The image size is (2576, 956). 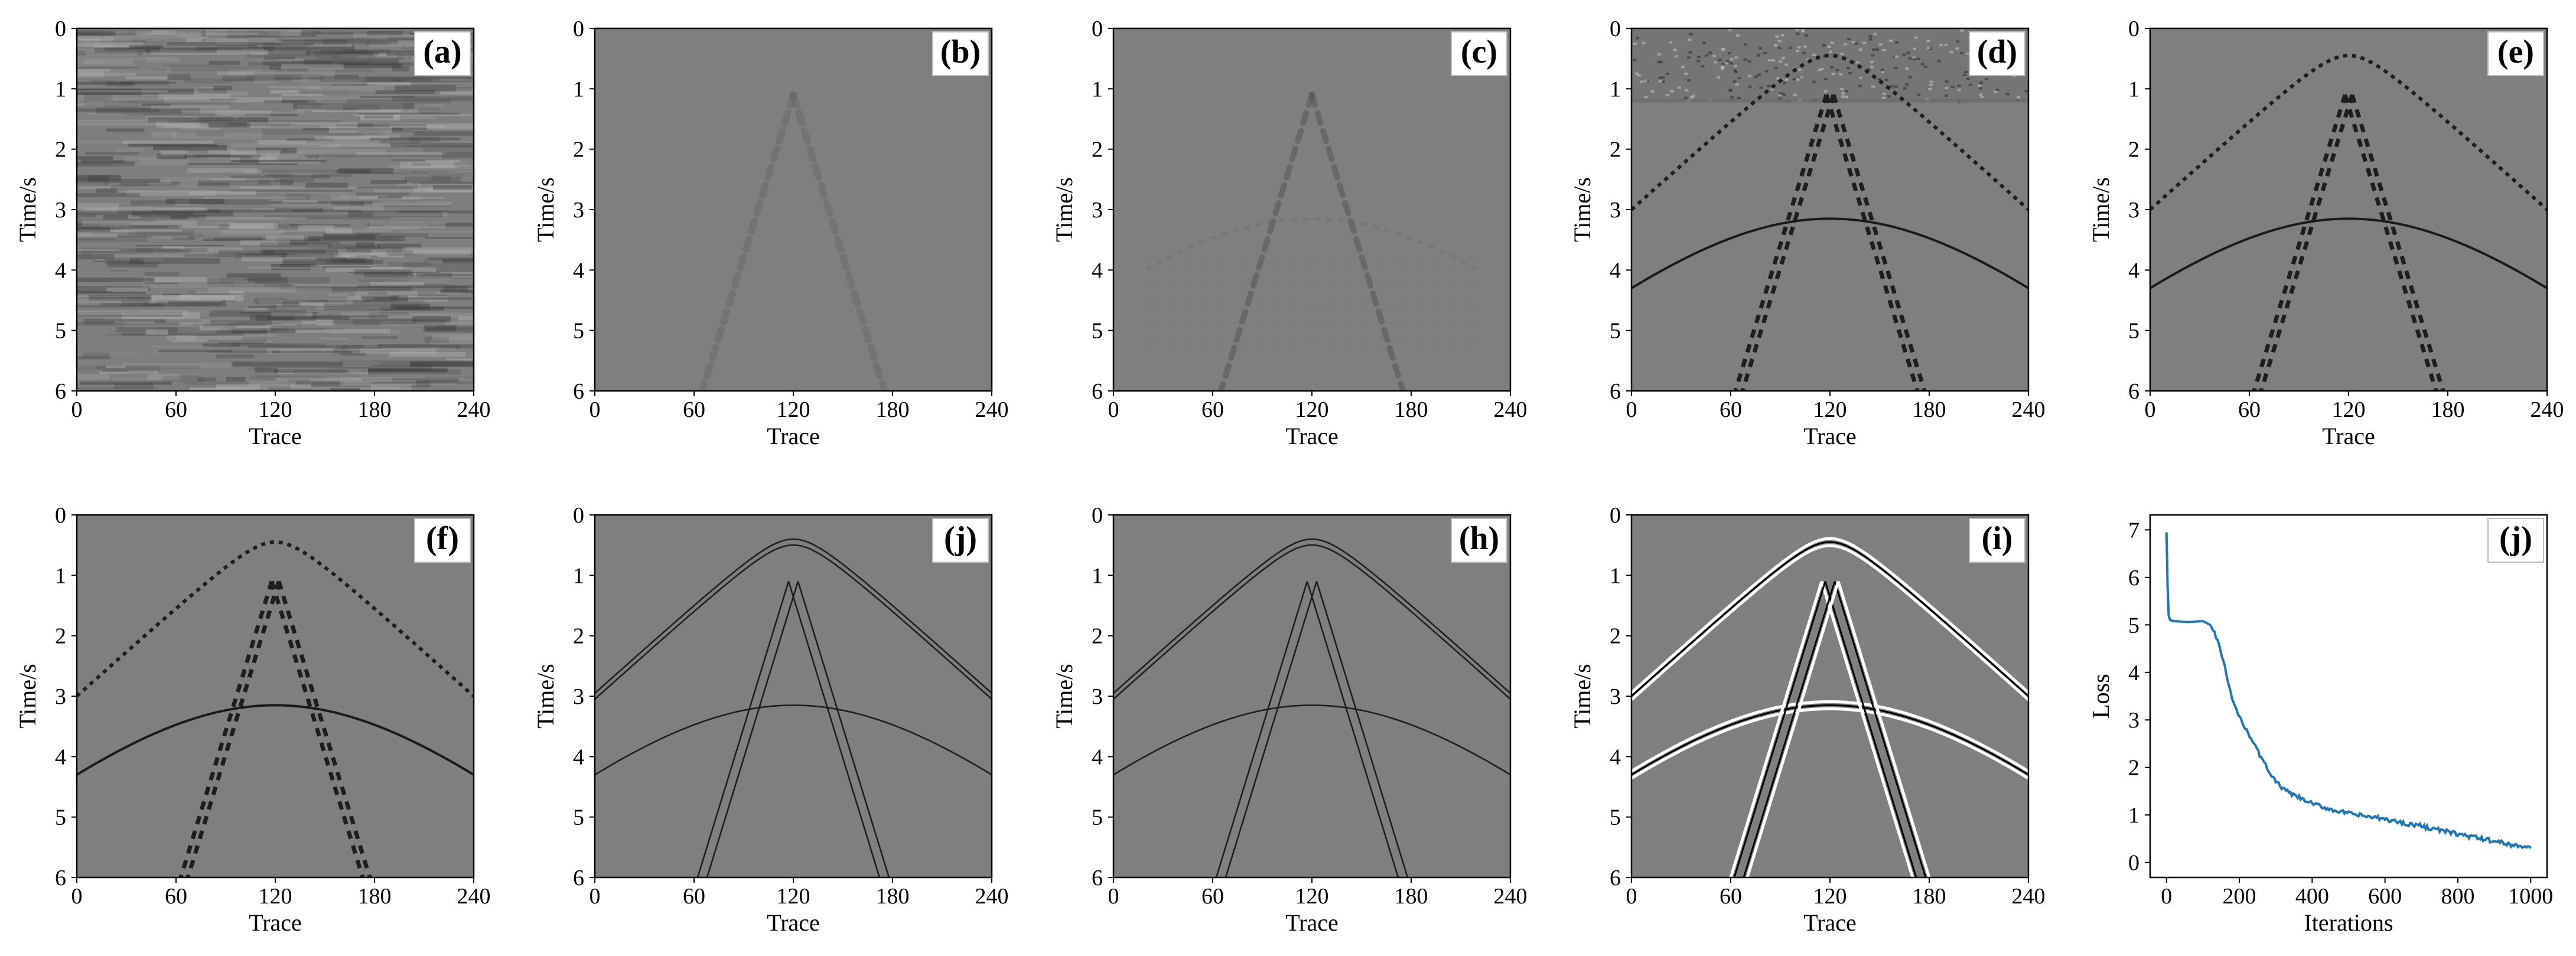 What do you see at coordinates (2100, 696) in the screenshot?
I see `y-axis-label: Loss` at bounding box center [2100, 696].